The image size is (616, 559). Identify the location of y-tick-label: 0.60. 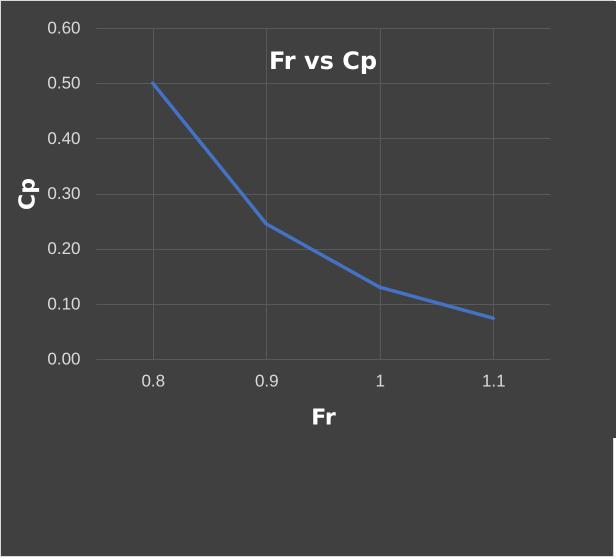
(63, 28).